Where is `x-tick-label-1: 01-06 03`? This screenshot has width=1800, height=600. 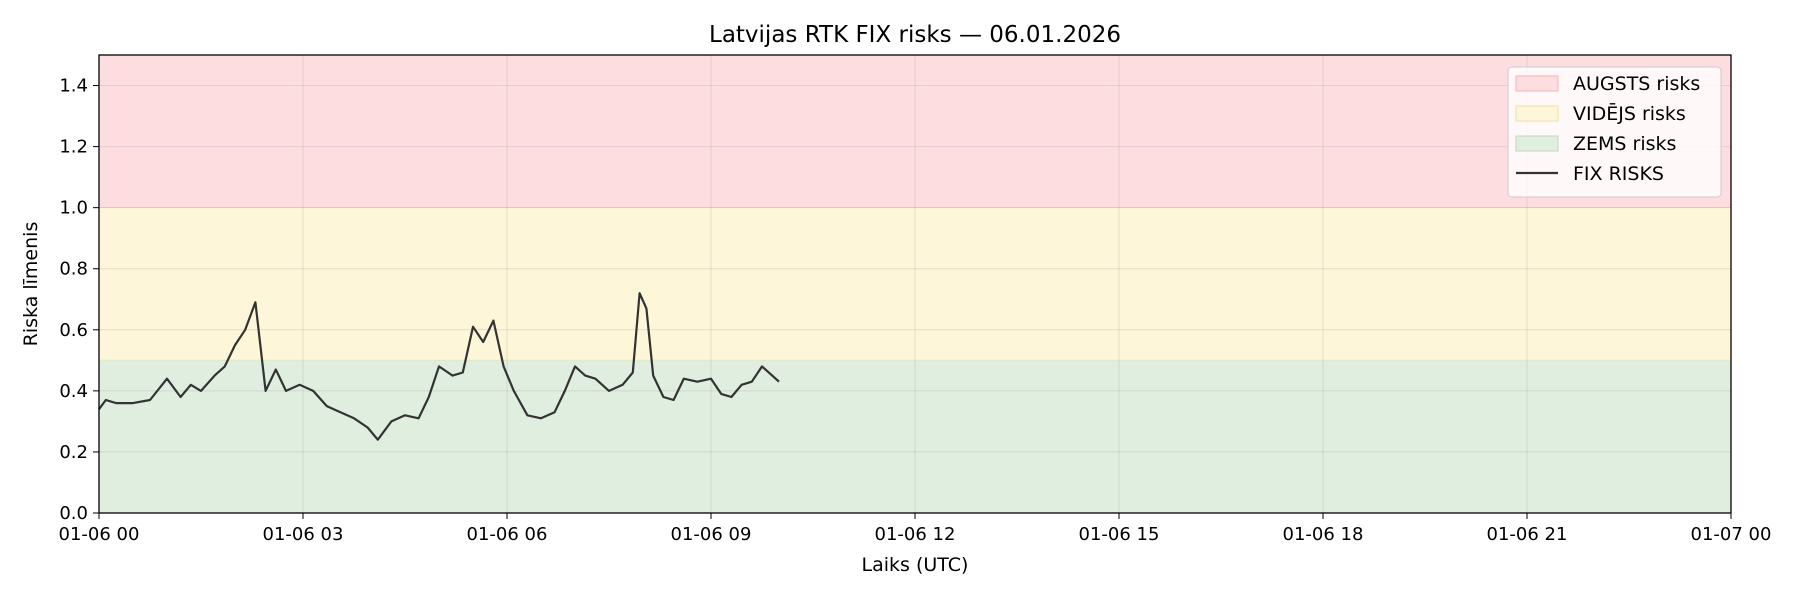
x-tick-label-1: 01-06 03 is located at coordinates (303, 534).